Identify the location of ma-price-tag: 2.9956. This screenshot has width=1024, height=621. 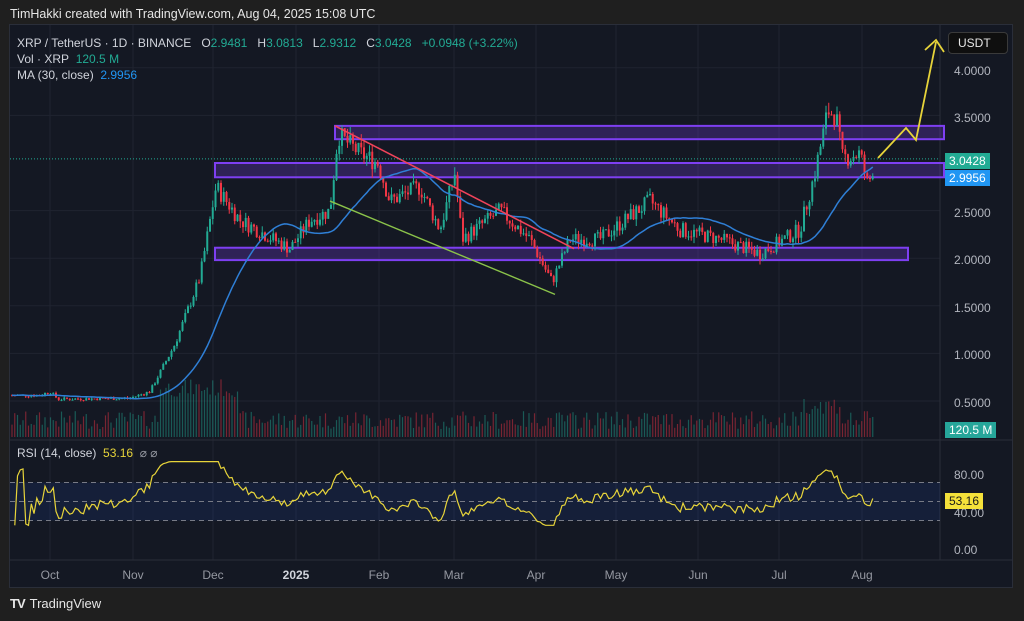
(967, 178).